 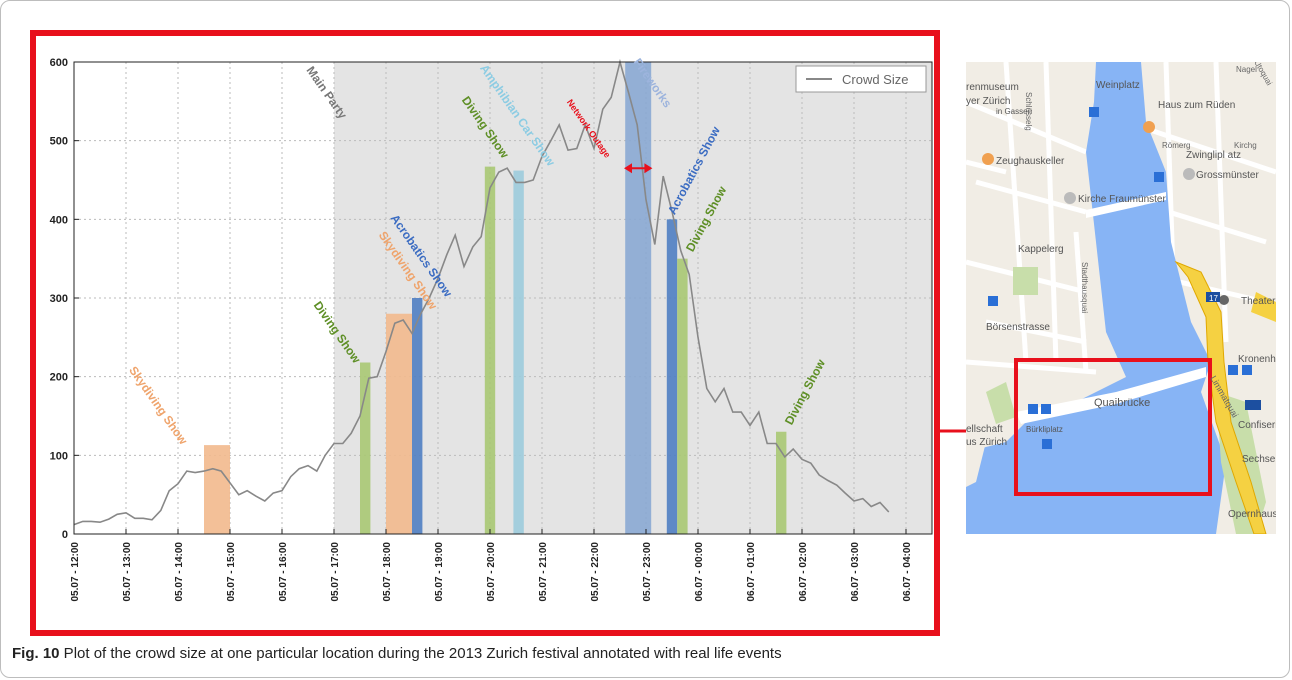 What do you see at coordinates (543, 572) in the screenshot?
I see `x-tick-label: 05.07 - 21:00` at bounding box center [543, 572].